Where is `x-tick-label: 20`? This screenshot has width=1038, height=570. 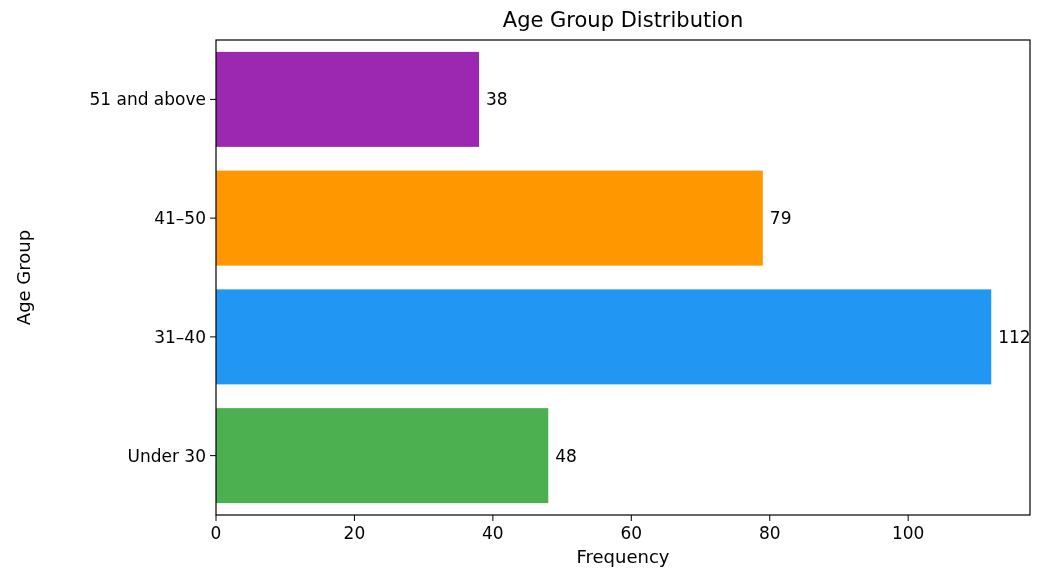 x-tick-label: 20 is located at coordinates (354, 533).